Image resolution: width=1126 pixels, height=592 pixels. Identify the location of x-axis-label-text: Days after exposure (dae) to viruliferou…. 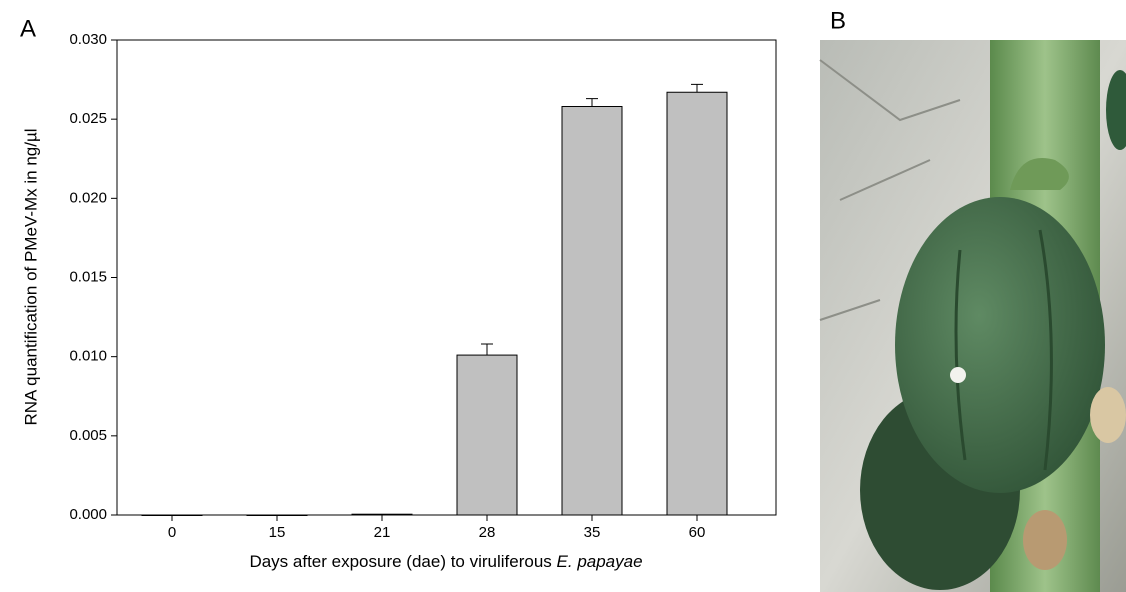
(400, 561).